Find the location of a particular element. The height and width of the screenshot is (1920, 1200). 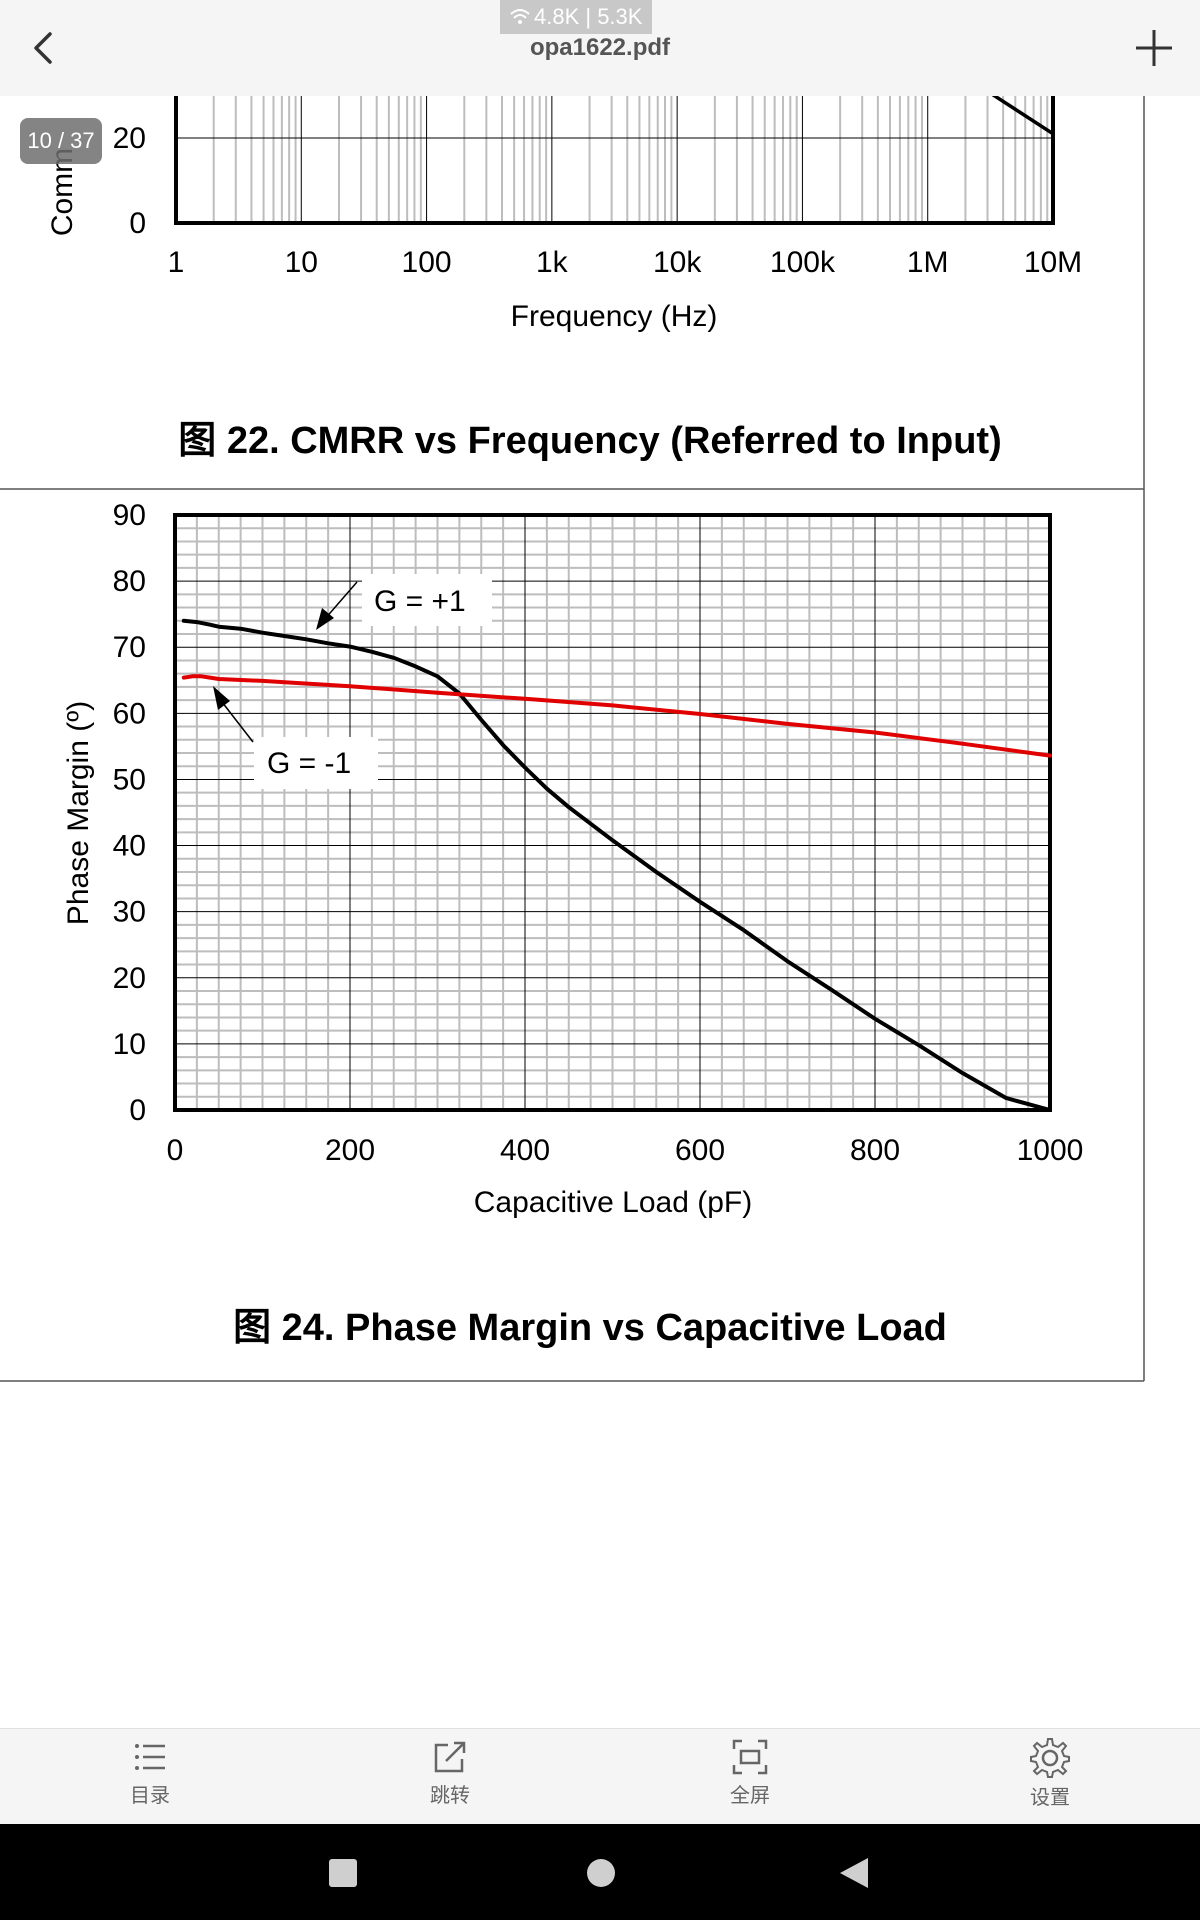

list-icon is located at coordinates (150, 1757).